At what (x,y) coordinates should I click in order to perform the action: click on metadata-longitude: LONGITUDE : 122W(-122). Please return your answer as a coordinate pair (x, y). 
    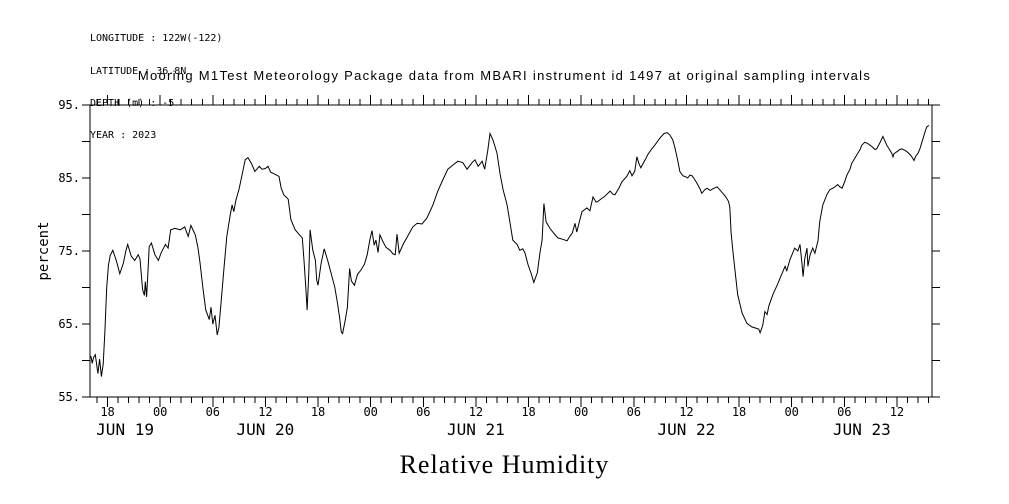
    Looking at the image, I should click on (156, 39).